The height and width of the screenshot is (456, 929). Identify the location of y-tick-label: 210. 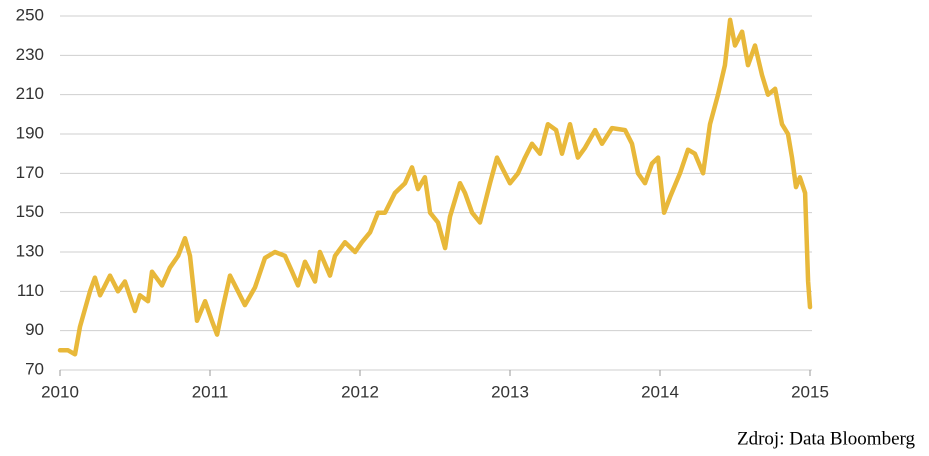
(30, 93).